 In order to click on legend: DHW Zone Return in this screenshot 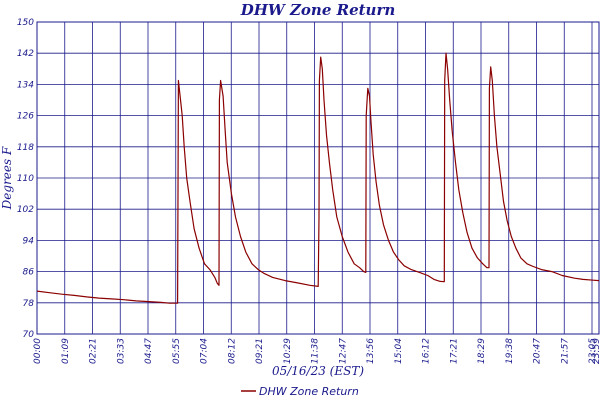, I will do `click(300, 391)`.